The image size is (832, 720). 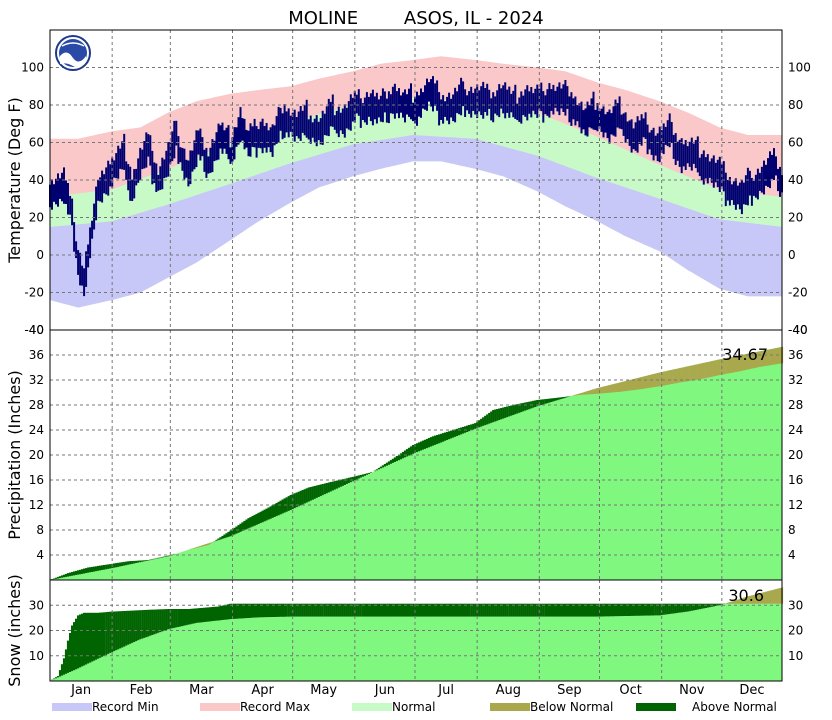 I want to click on month-label: Nov, so click(x=692, y=690).